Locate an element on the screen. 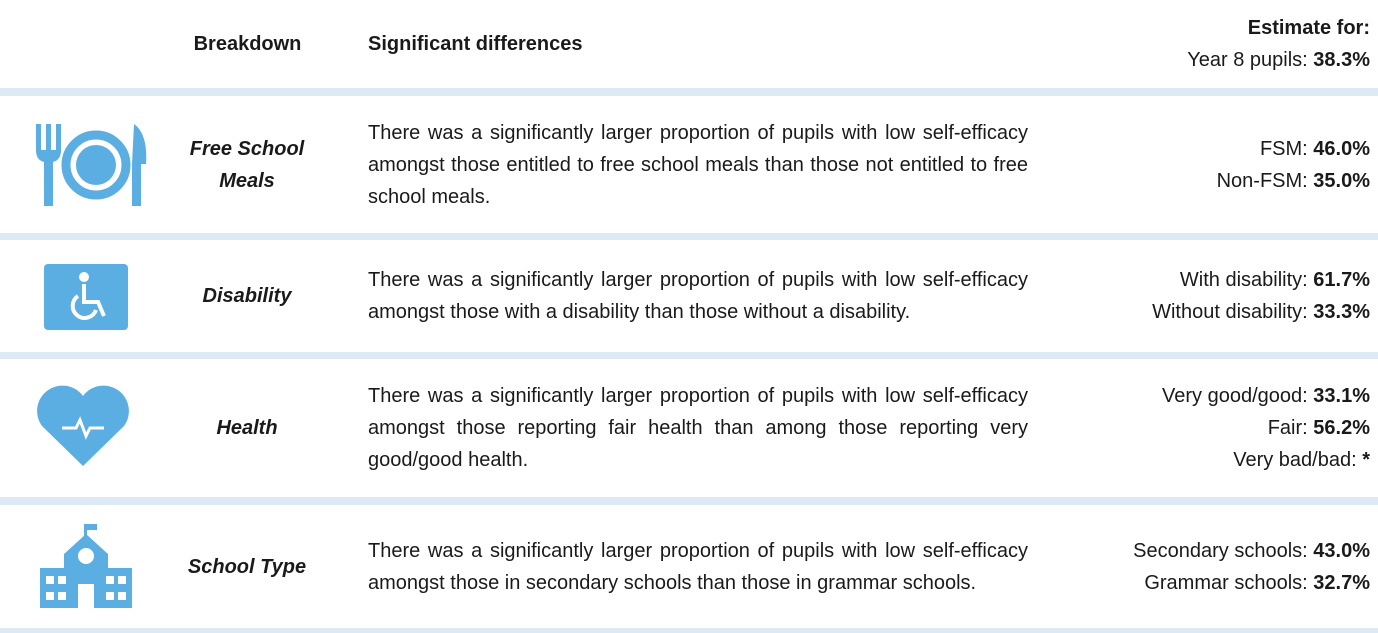 The height and width of the screenshot is (633, 1378). estimate-value: 61.7% is located at coordinates (1341, 280).